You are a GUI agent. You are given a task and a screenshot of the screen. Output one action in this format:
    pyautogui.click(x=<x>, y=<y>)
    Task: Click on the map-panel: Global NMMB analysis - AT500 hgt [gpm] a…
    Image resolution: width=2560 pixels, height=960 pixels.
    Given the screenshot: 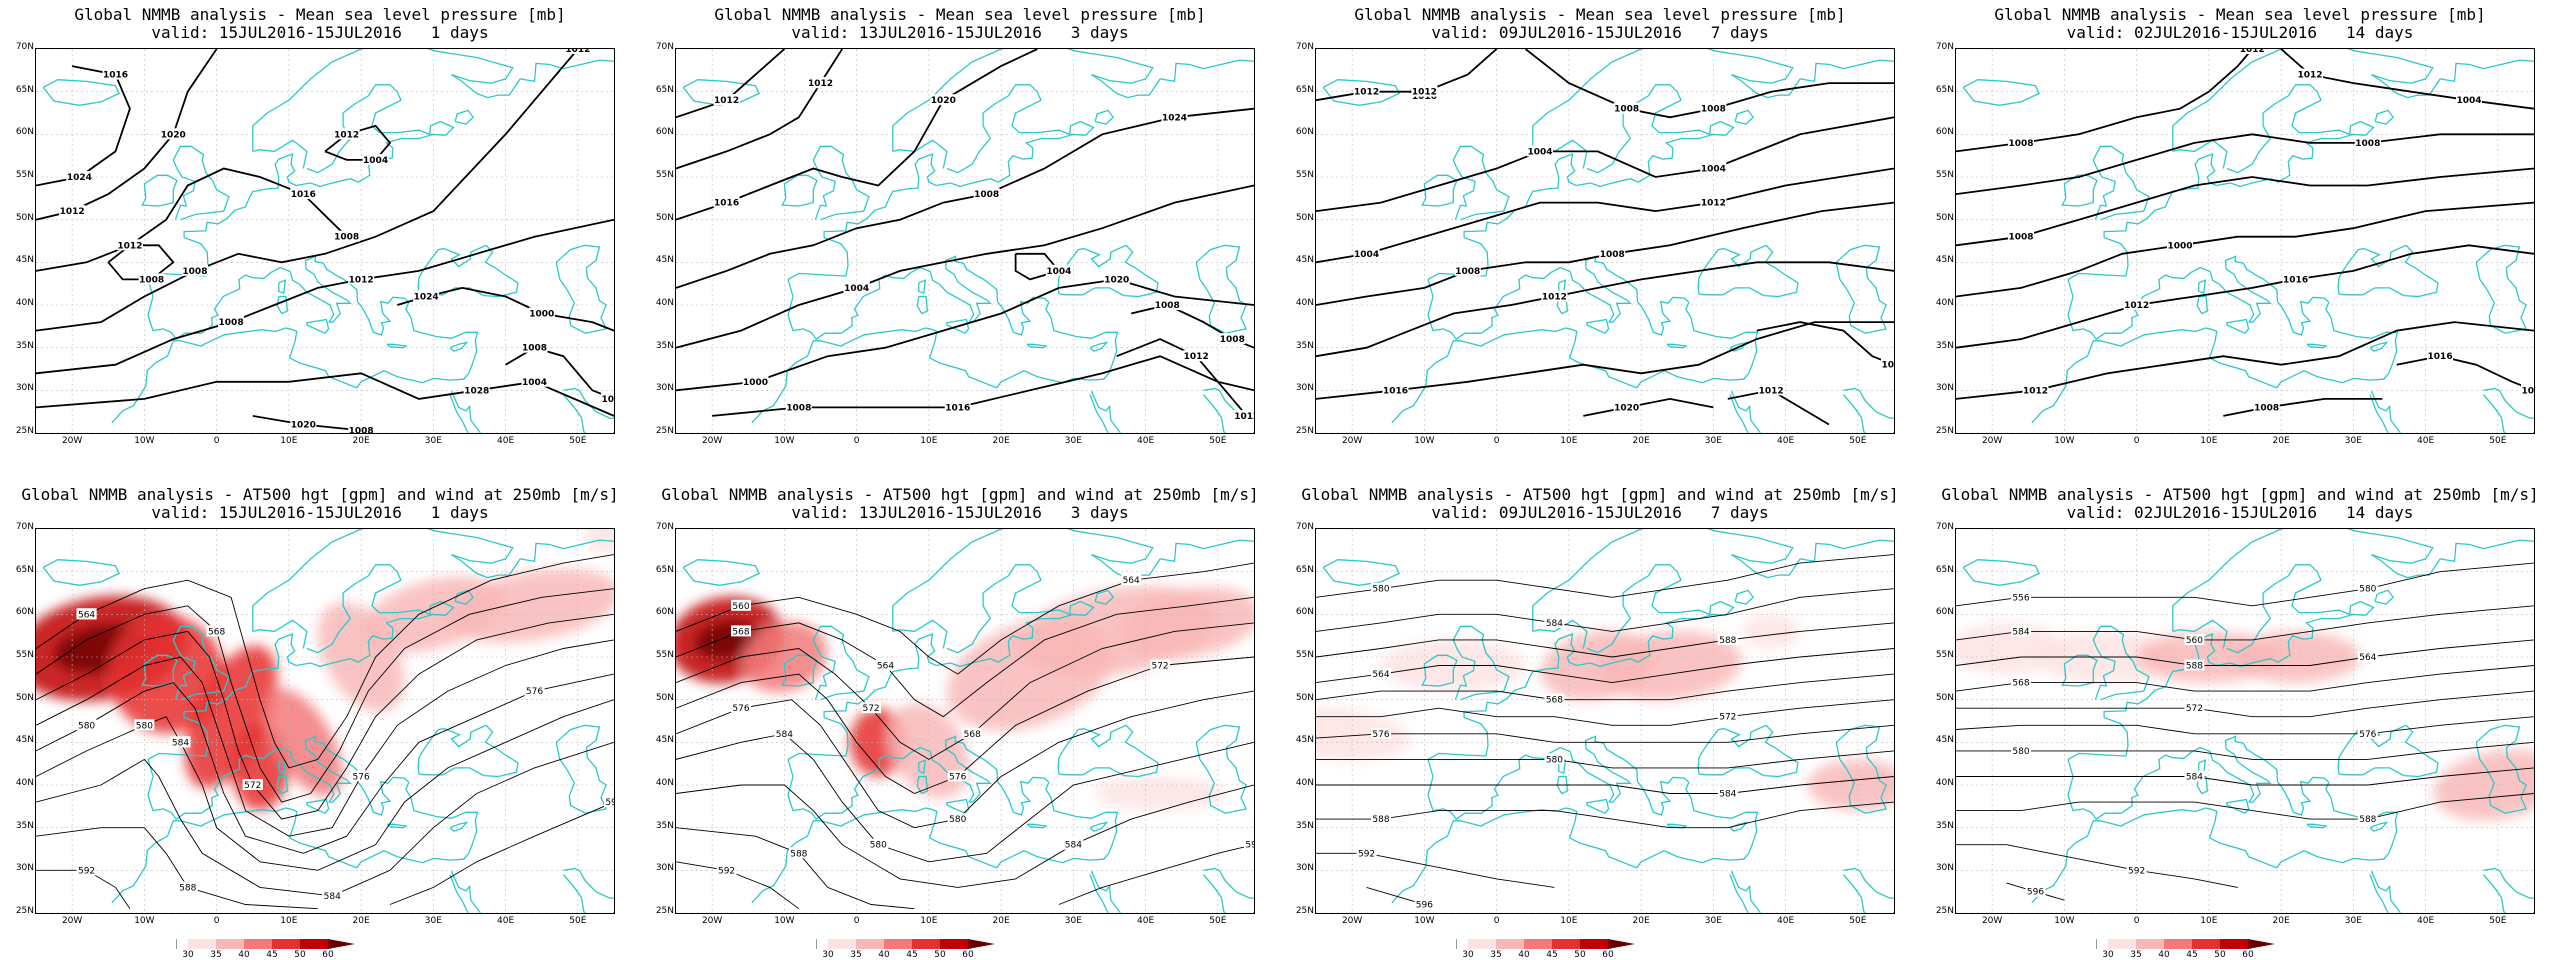 What is the action you would take?
    pyautogui.click(x=960, y=720)
    